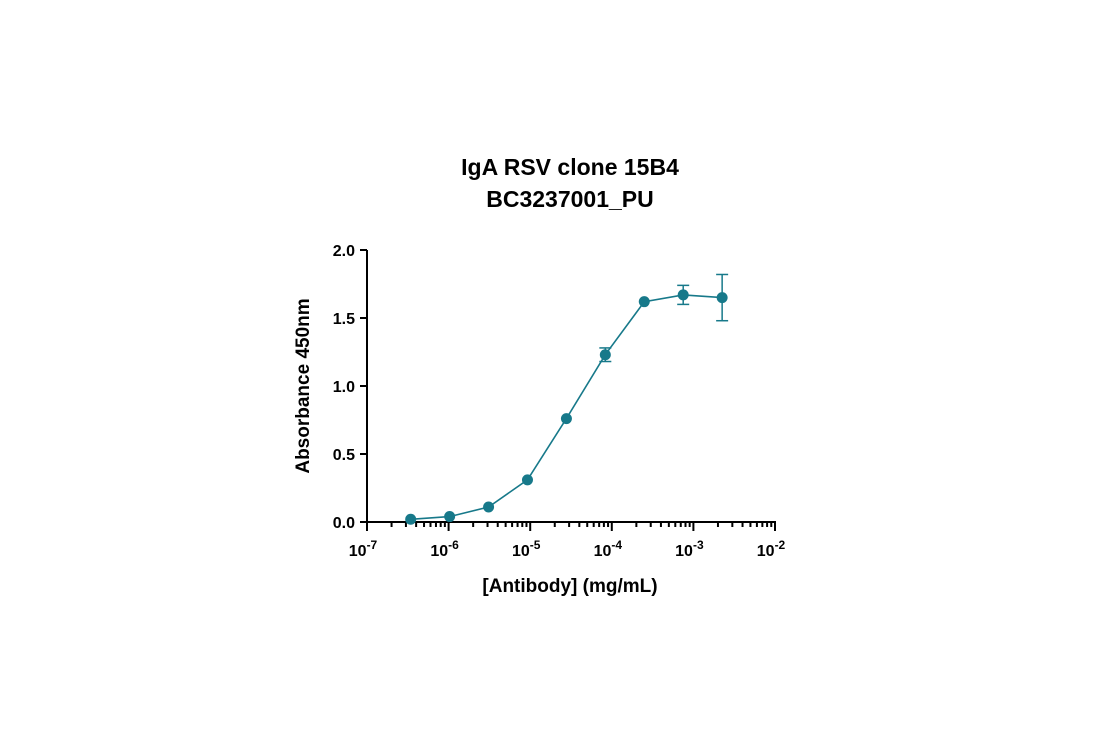  What do you see at coordinates (570, 167) in the screenshot?
I see `chart-title: IgA RSV clone 15B4` at bounding box center [570, 167].